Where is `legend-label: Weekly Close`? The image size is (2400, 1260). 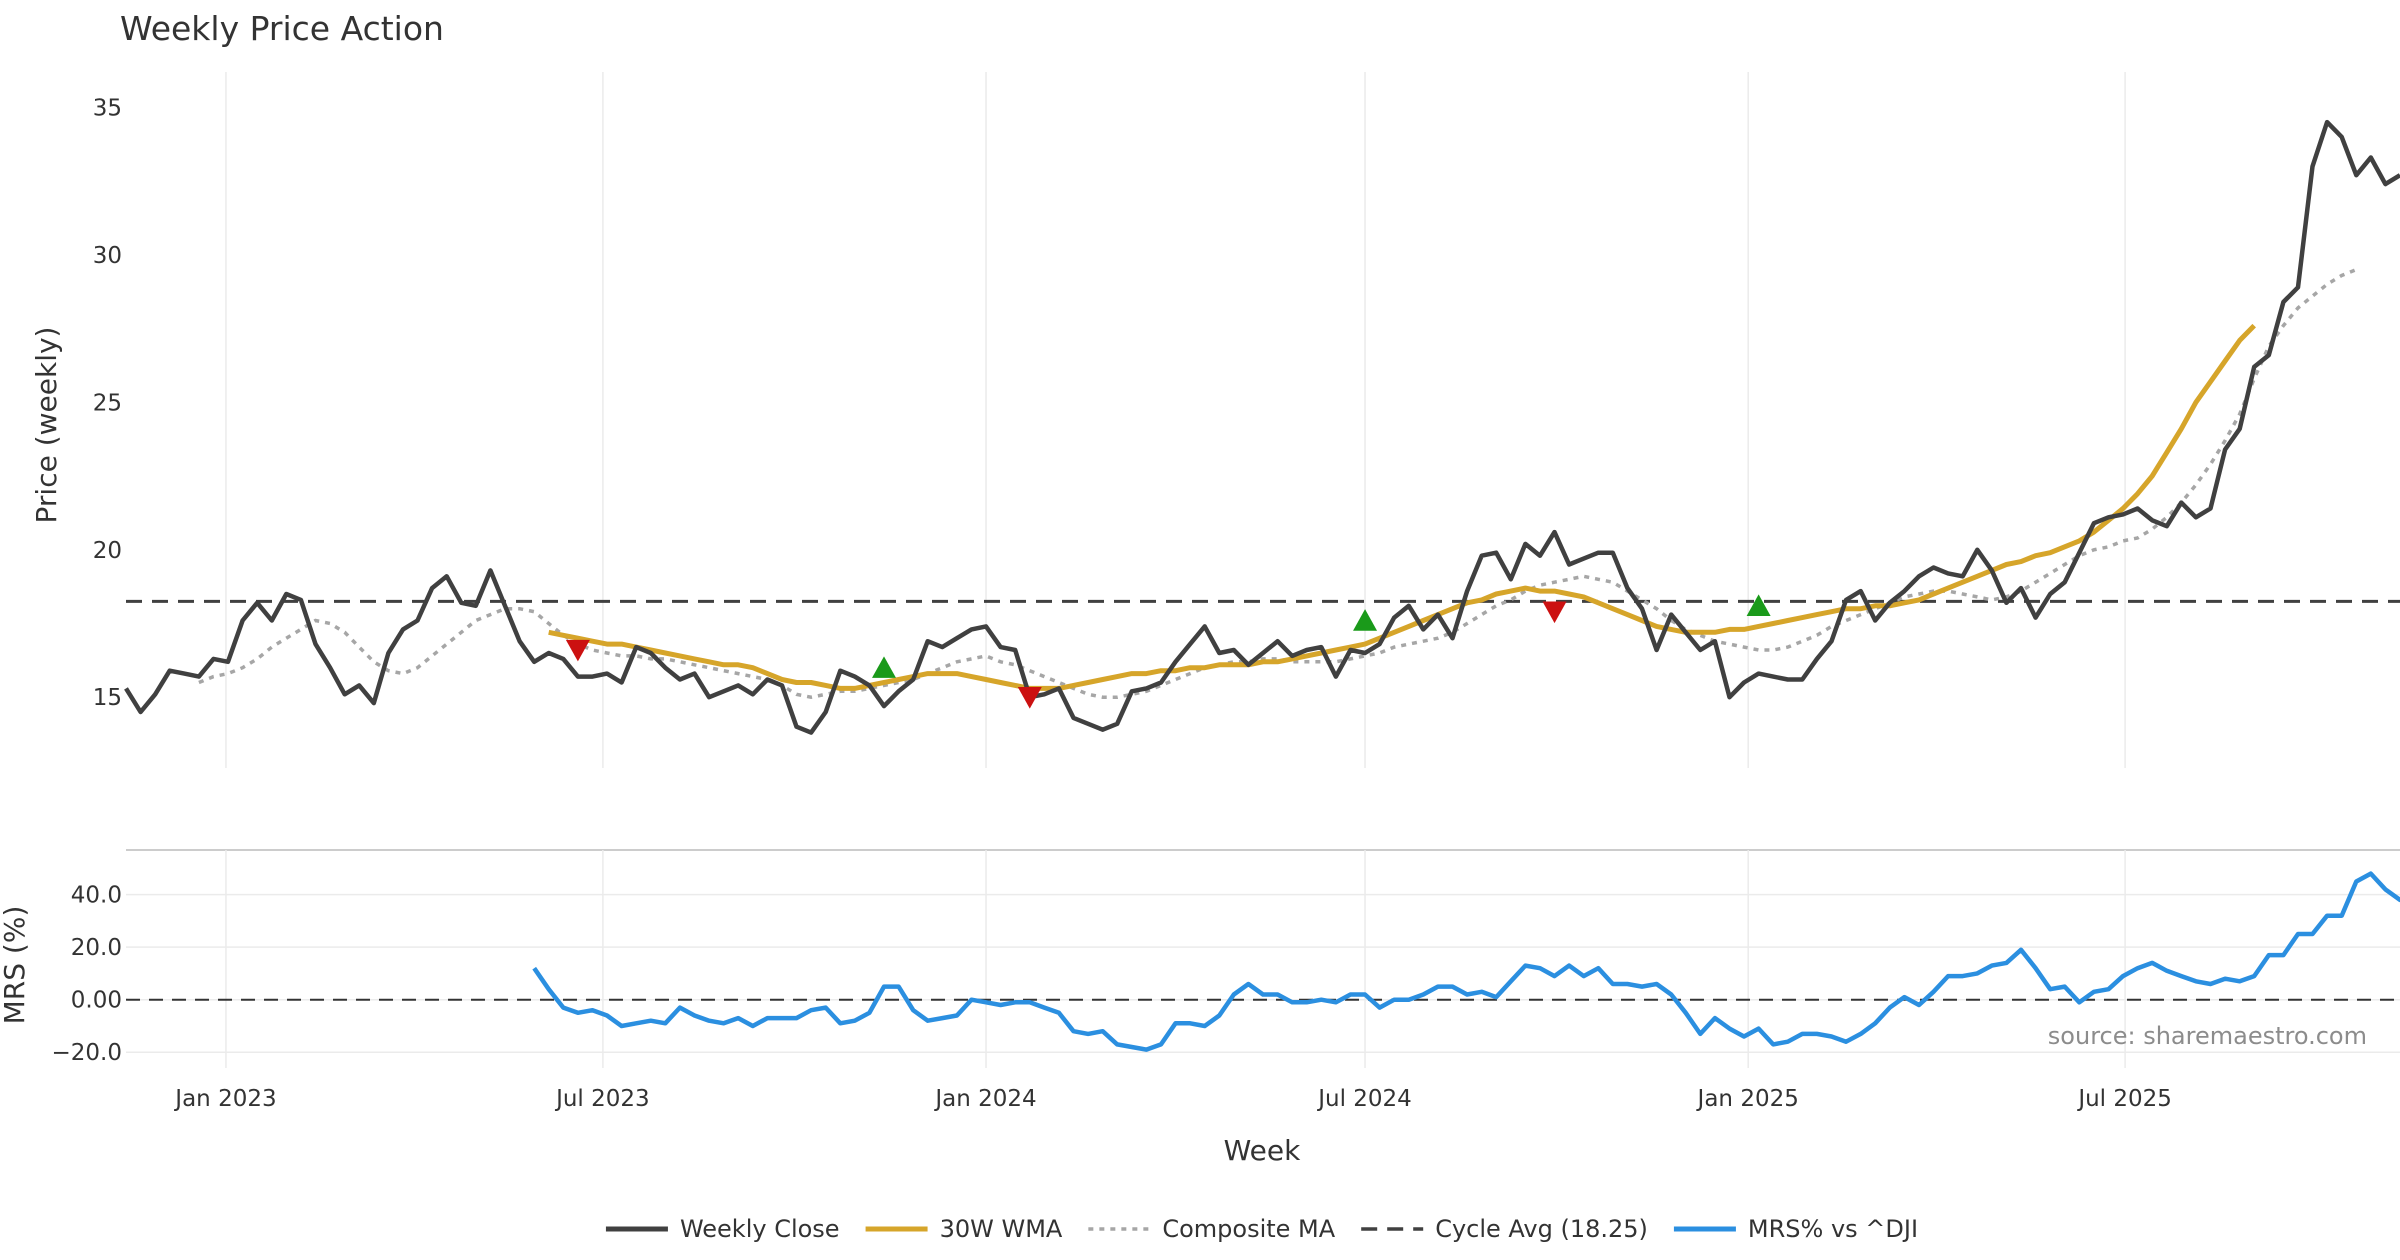 legend-label: Weekly Close is located at coordinates (760, 1229).